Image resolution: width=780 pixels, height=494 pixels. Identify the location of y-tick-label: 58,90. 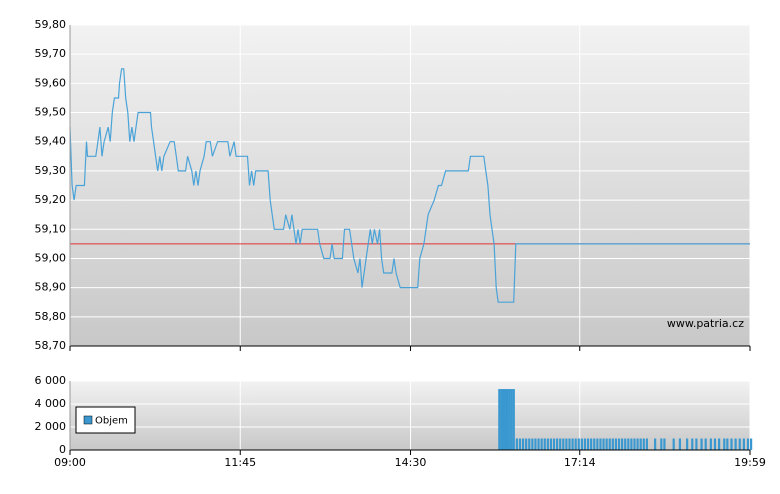
(51, 287).